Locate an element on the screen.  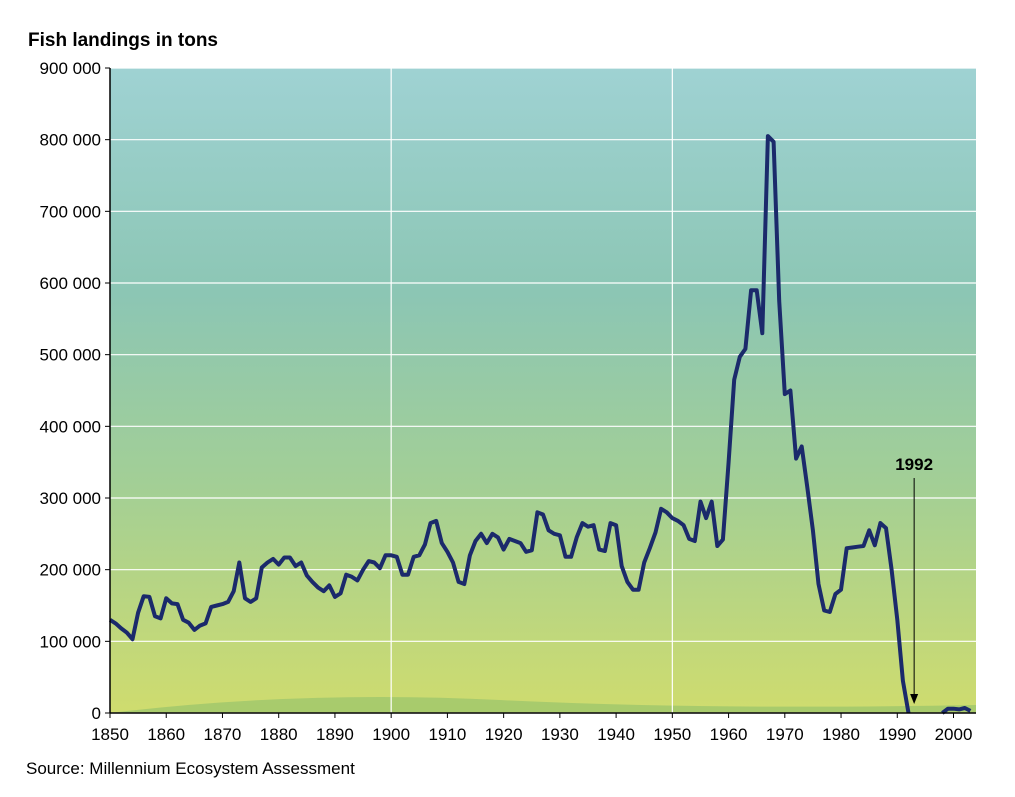
x-tick-label: 1990 is located at coordinates (897, 734).